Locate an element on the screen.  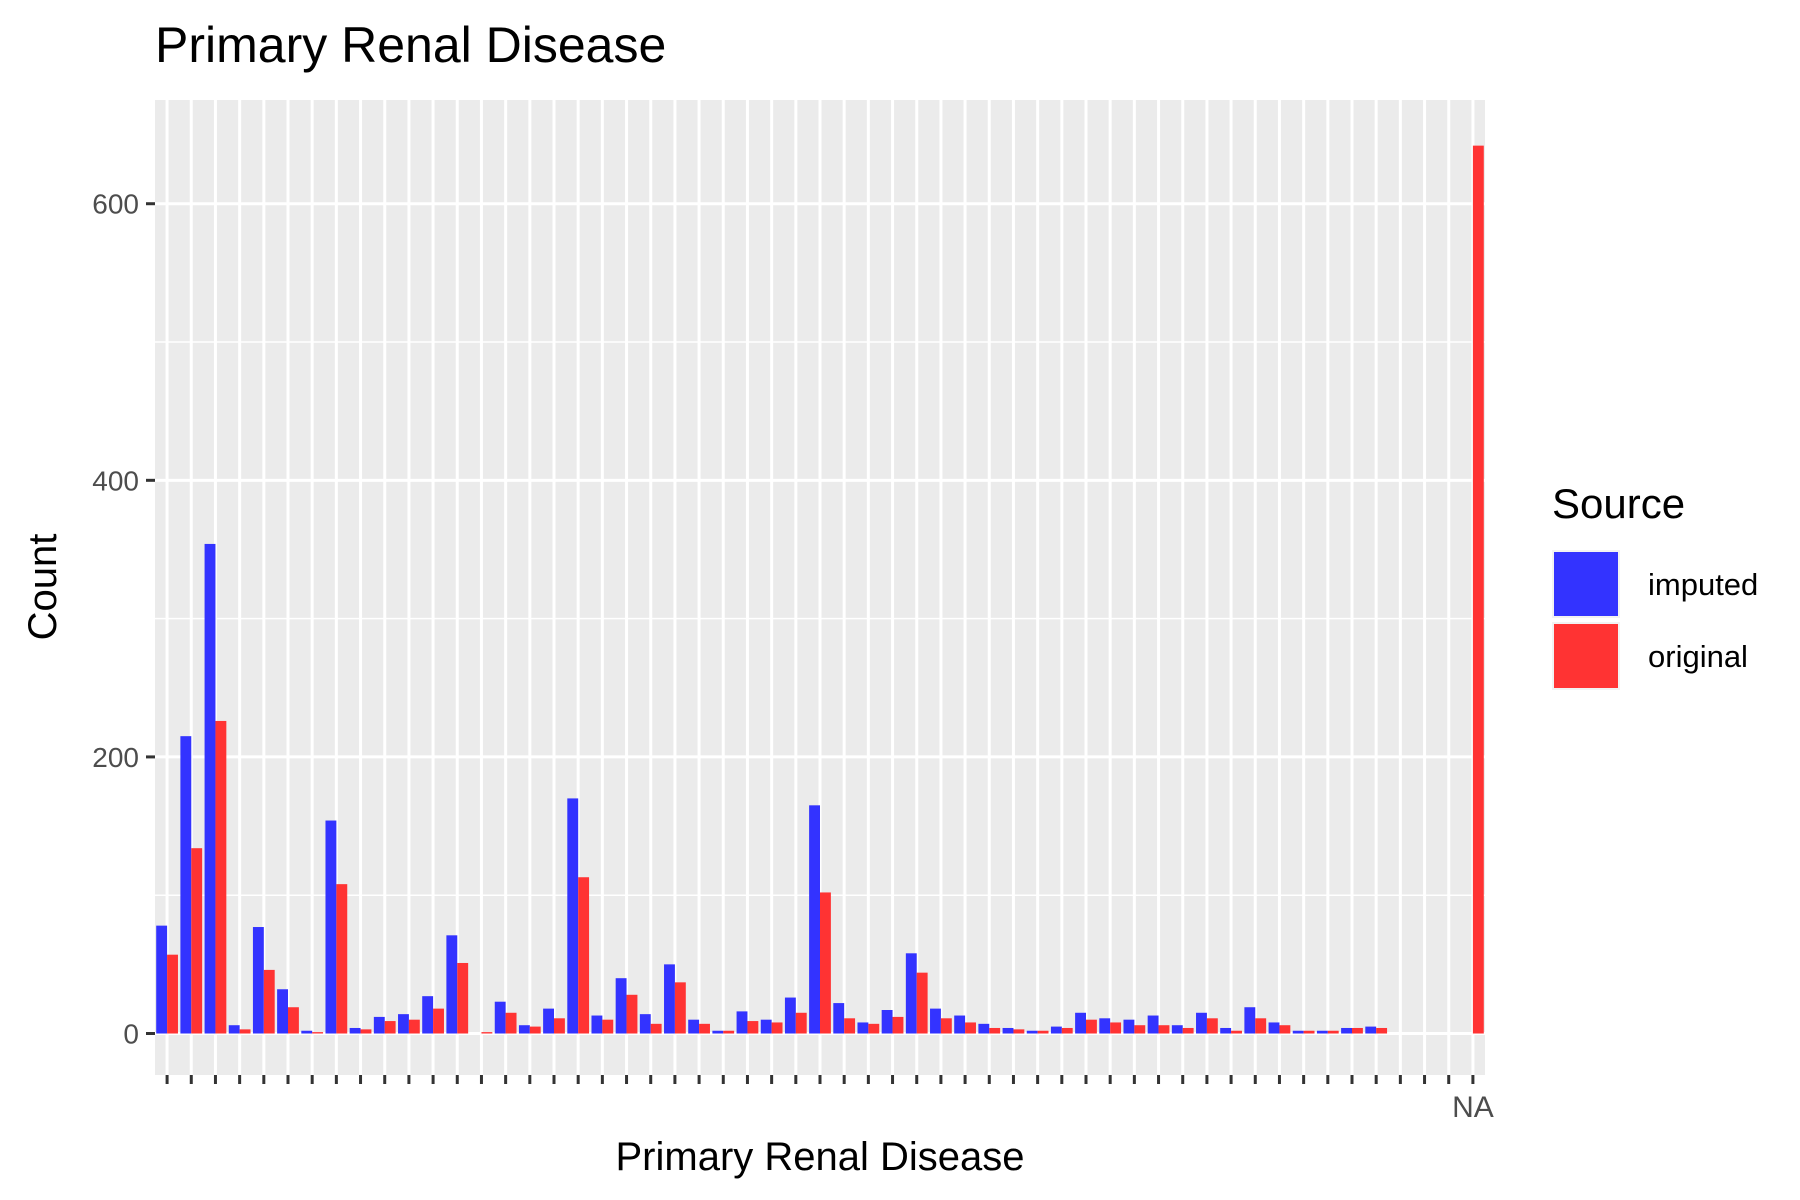
y-tick-label: 0 is located at coordinates (131, 1034).